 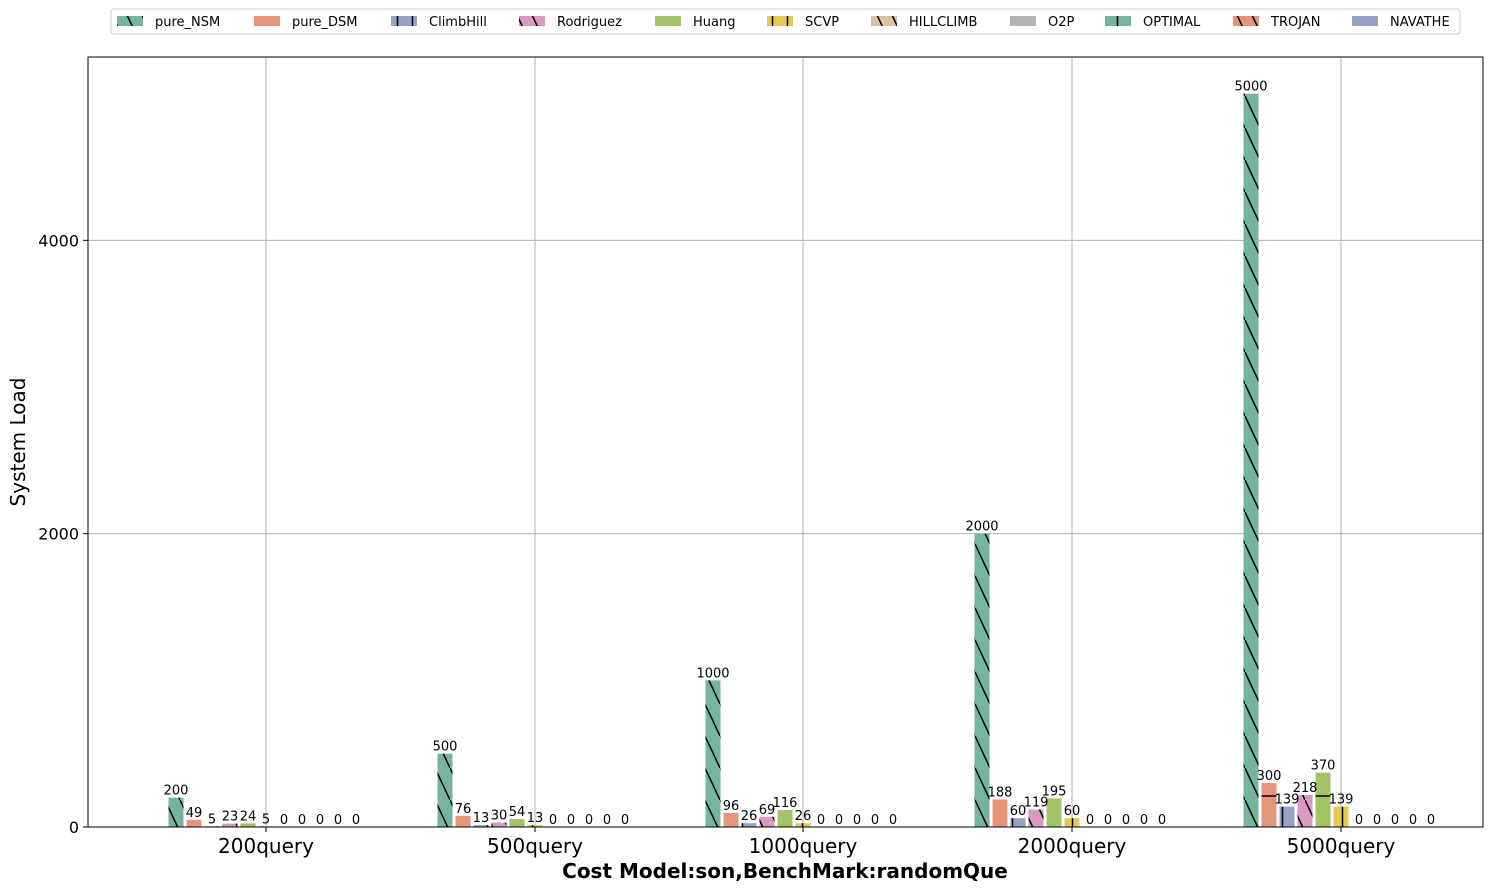 I want to click on data-label: 200, so click(x=176, y=791).